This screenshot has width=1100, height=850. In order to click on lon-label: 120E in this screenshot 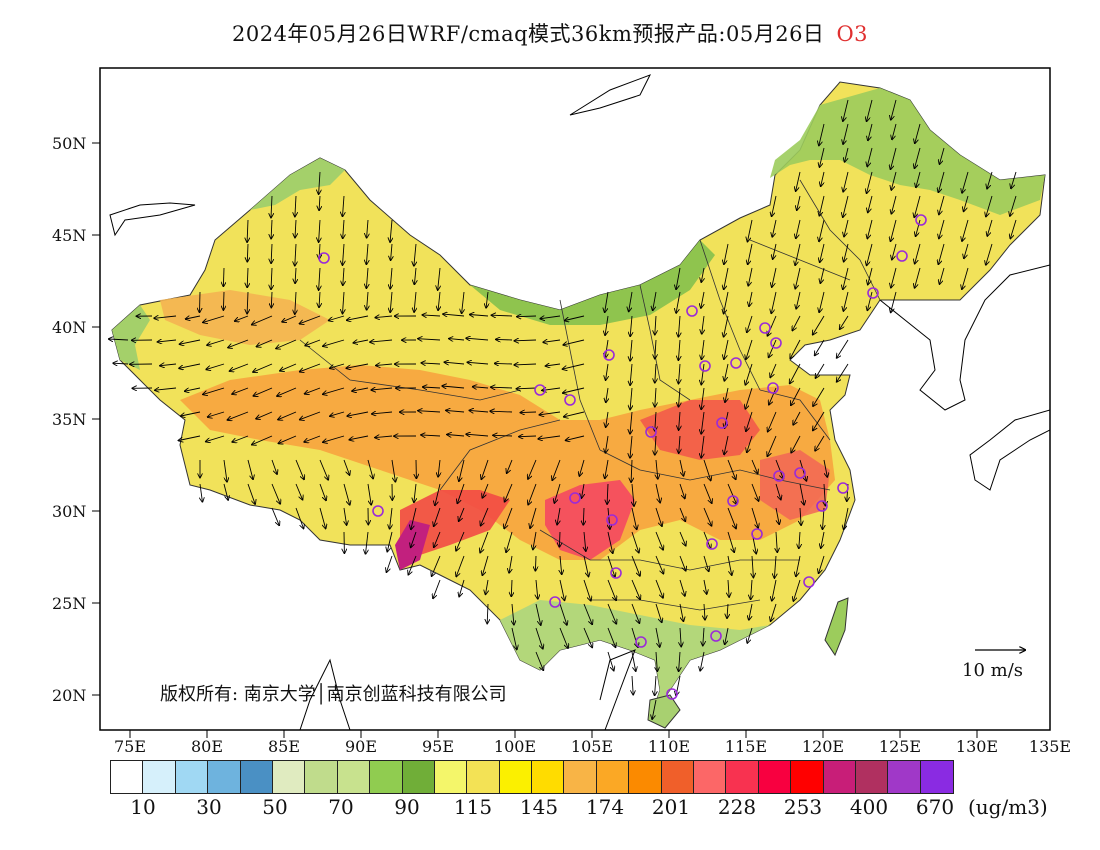, I will do `click(823, 746)`.